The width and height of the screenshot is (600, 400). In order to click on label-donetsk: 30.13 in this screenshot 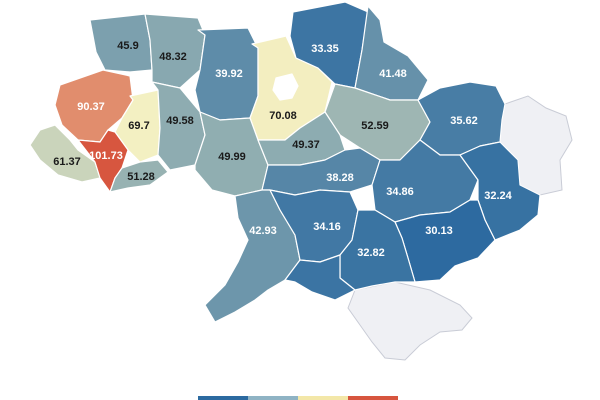, I will do `click(439, 231)`.